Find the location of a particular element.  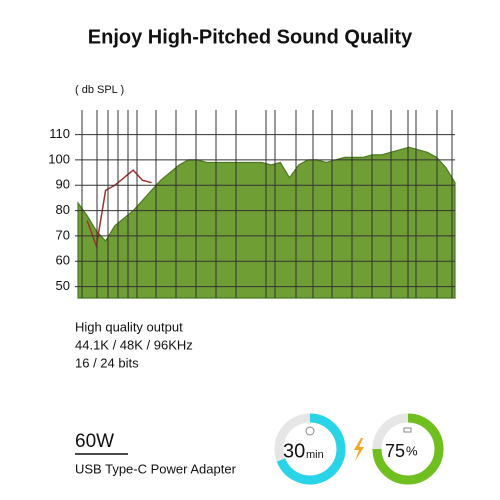

y-tick-label: 60 is located at coordinates (63, 260).